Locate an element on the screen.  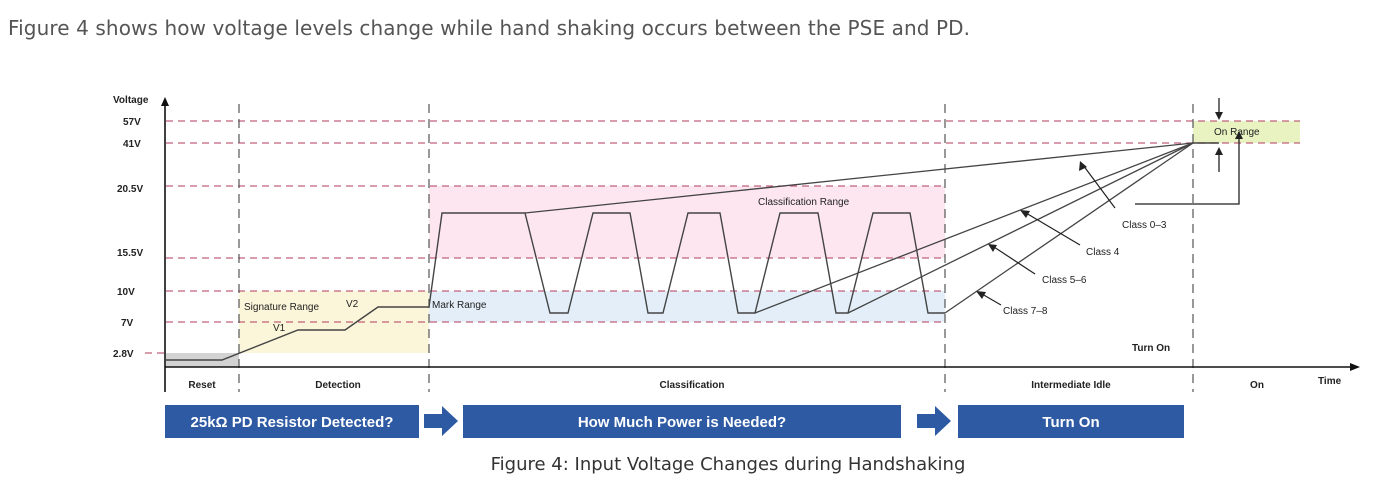
classification-range-label: Classification Range is located at coordinates (804, 202).